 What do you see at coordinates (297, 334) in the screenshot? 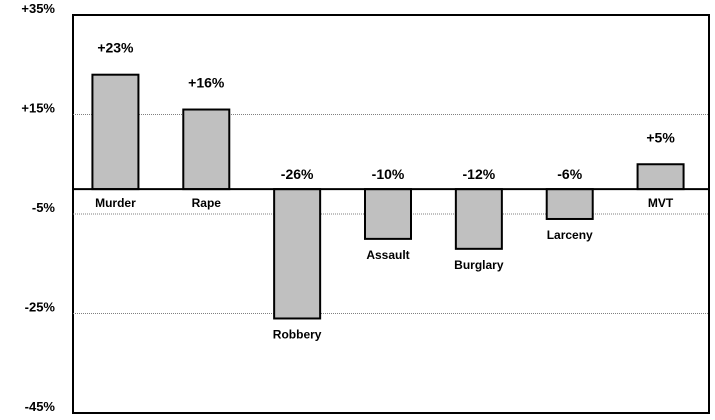
I see `category-label-robbery: Robbery` at bounding box center [297, 334].